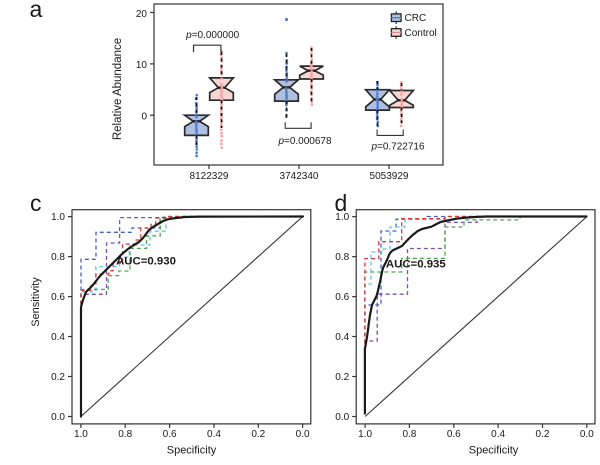  I want to click on svg-text: 10, so click(142, 65).